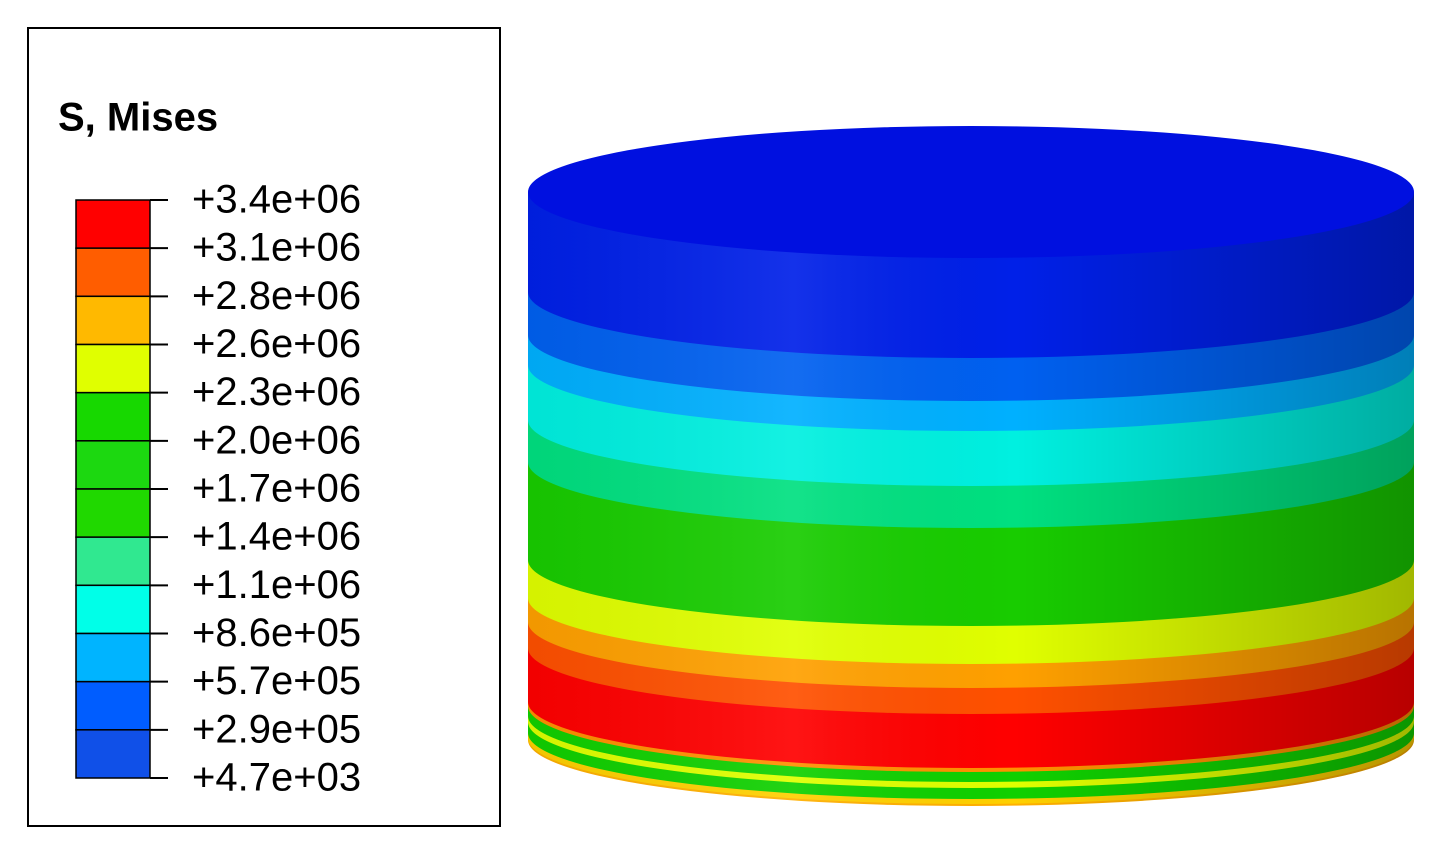 The width and height of the screenshot is (1436, 856). What do you see at coordinates (276, 681) in the screenshot?
I see `legend-label: +5.7e+05` at bounding box center [276, 681].